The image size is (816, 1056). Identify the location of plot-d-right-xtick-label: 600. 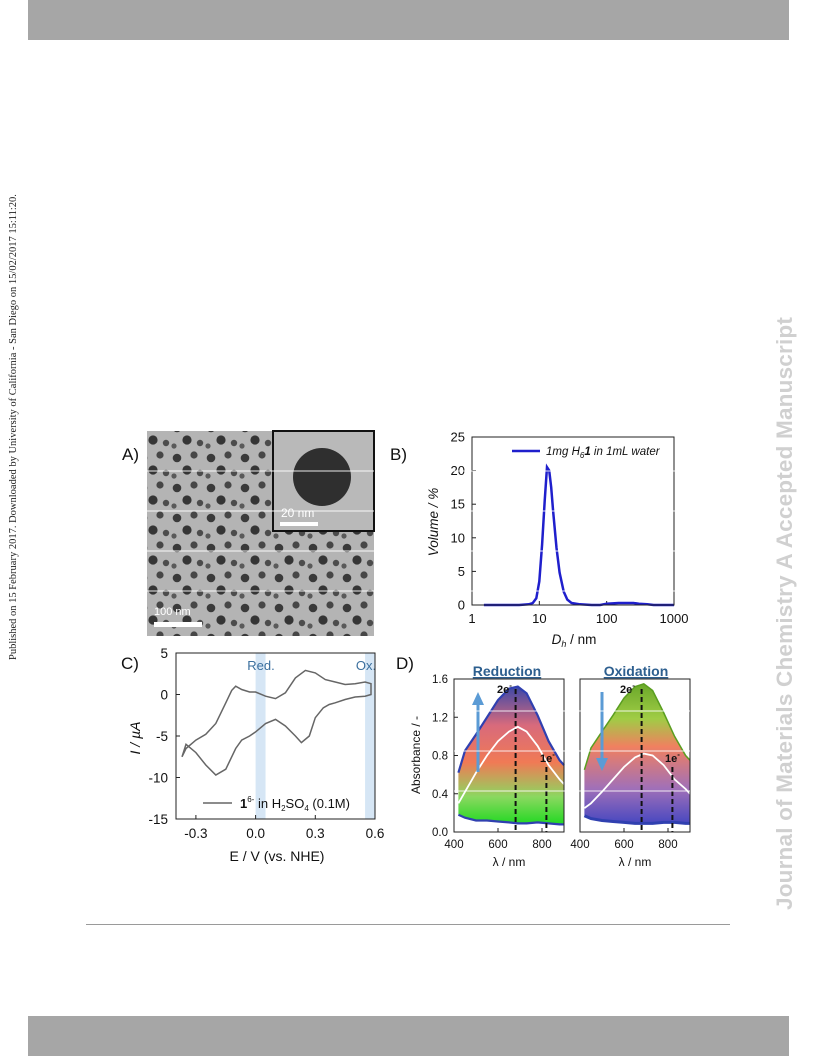
(623, 845).